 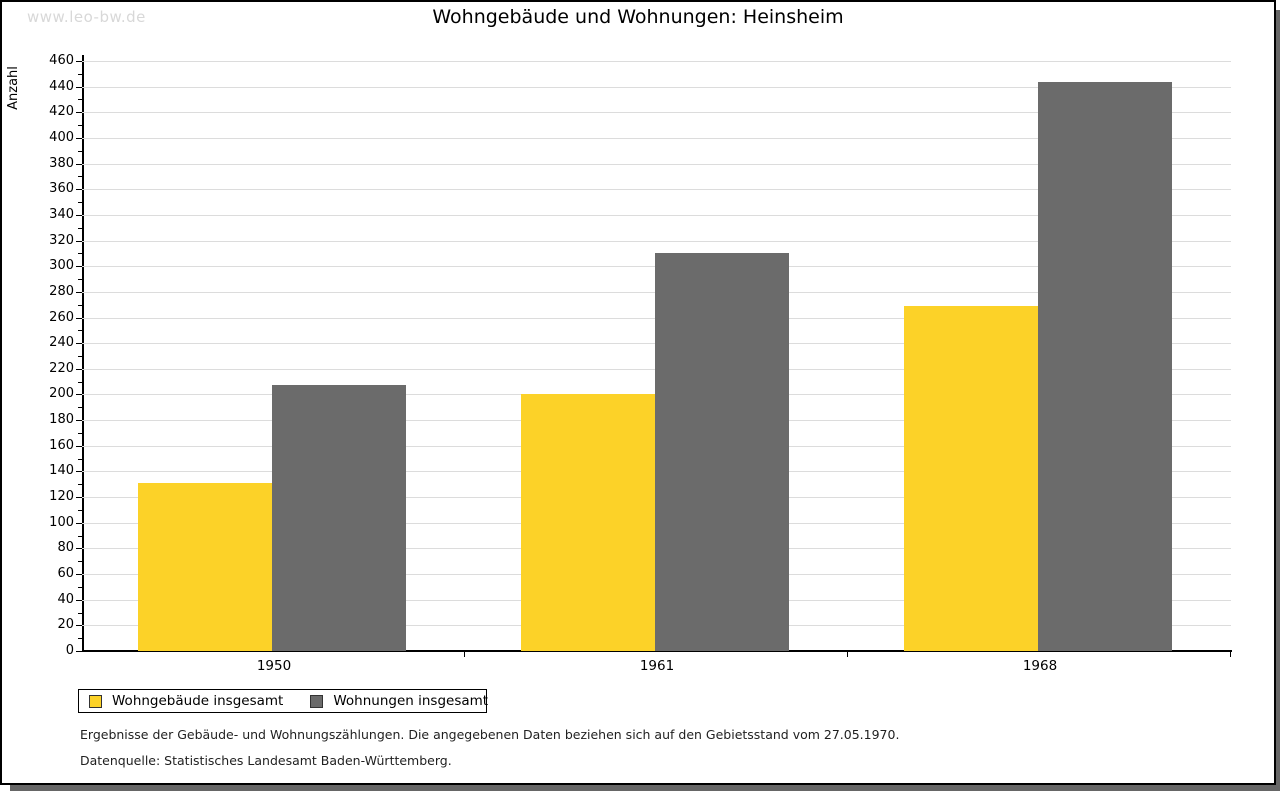 What do you see at coordinates (657, 651) in the screenshot?
I see `x-axis-line` at bounding box center [657, 651].